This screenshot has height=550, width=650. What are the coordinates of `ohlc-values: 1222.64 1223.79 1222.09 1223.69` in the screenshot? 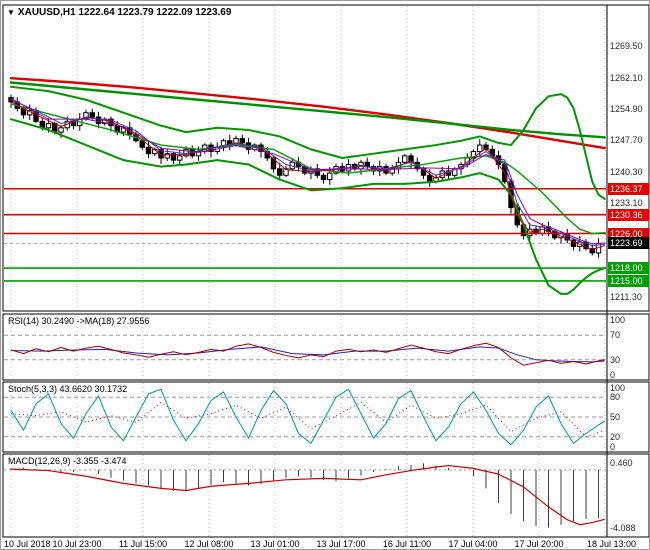 It's located at (155, 12).